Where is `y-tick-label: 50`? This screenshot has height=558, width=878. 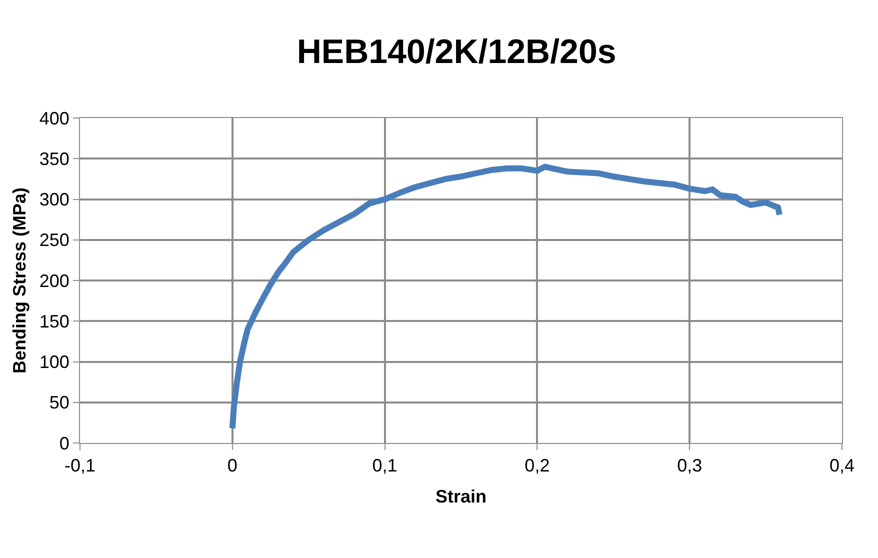
y-tick-label: 50 is located at coordinates (59, 402).